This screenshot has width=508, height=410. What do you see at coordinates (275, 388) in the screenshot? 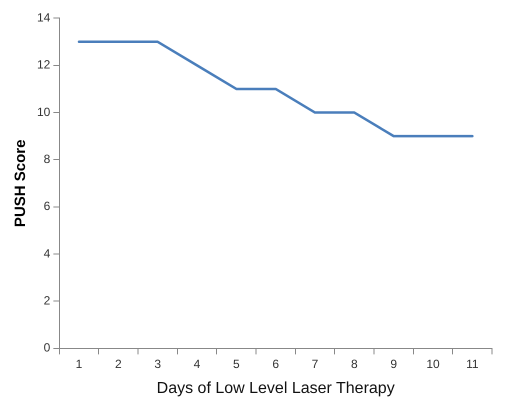
I see `x-axis-title: Days of Low Level Laser Therapy` at bounding box center [275, 388].